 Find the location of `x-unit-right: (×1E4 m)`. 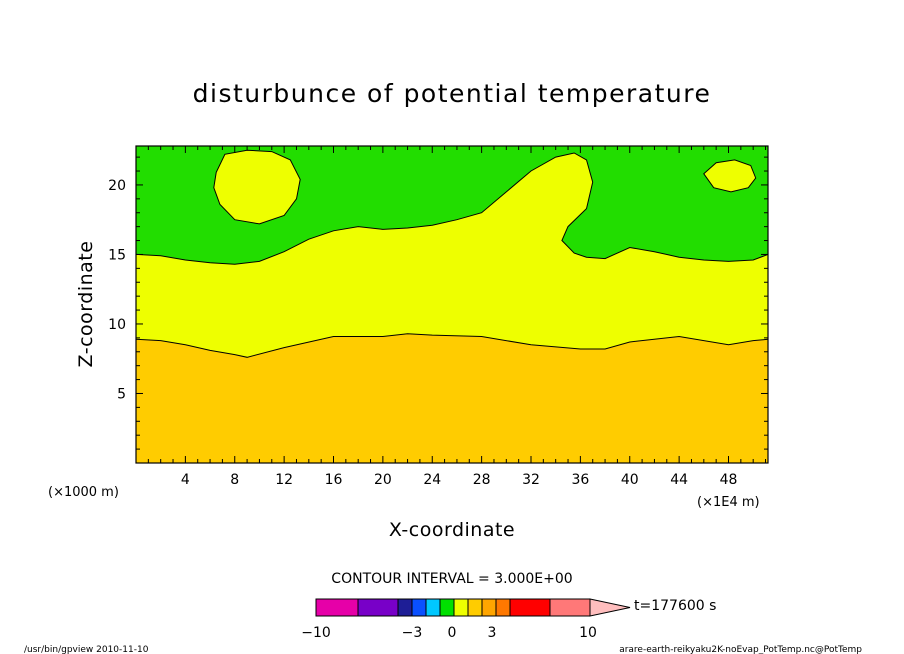

x-unit-right: (×1E4 m) is located at coordinates (728, 502).